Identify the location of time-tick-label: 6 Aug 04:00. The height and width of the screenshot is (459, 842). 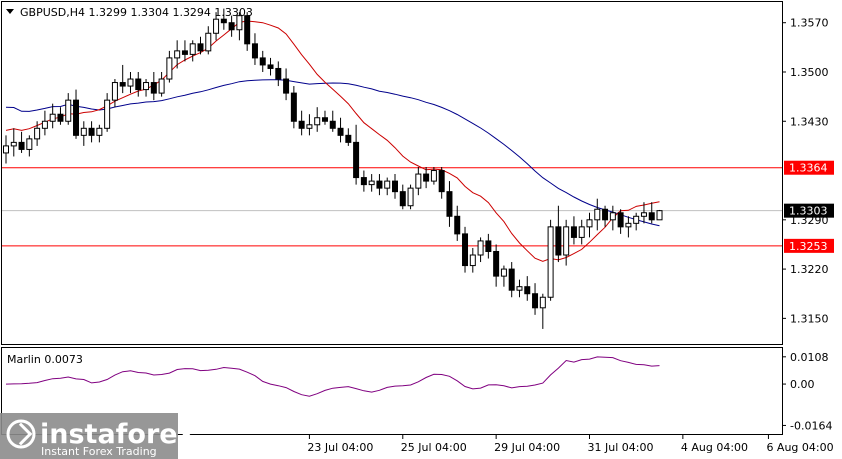
(799, 447).